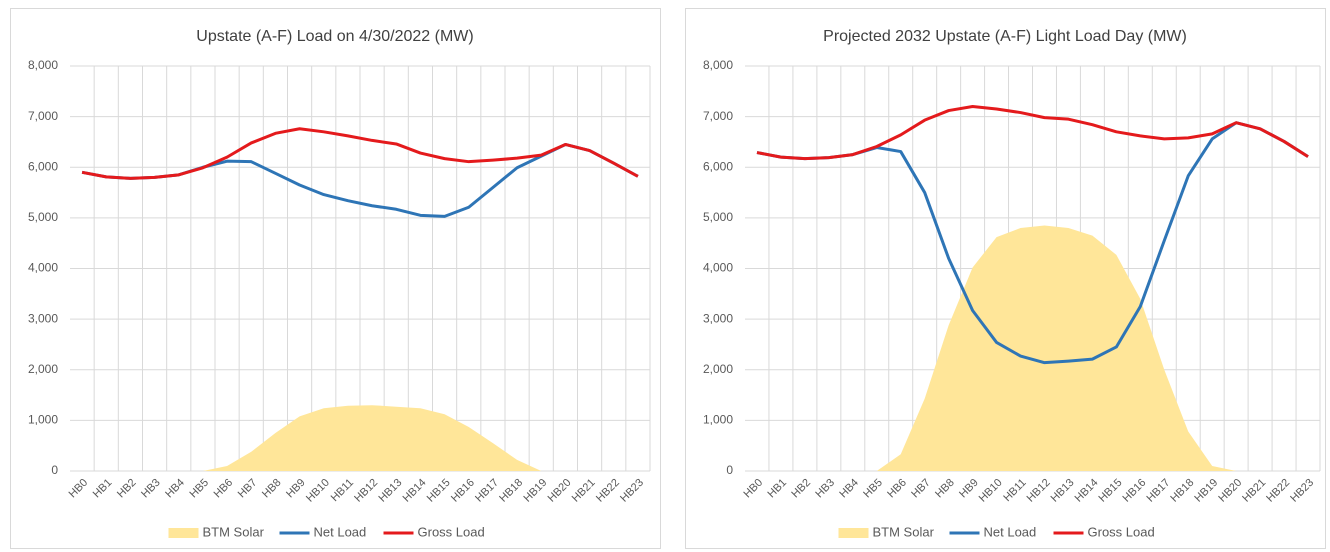 The image size is (1330, 552). What do you see at coordinates (334, 36) in the screenshot?
I see `chart-title: Upstate (A-F) Load on 4/30/2022 (MW)` at bounding box center [334, 36].